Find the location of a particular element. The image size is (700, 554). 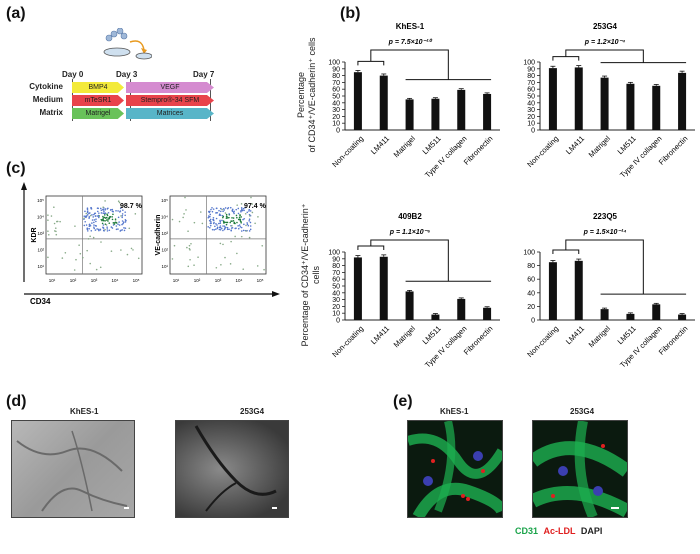

y-tick-label: 10 is located at coordinates (336, 314).